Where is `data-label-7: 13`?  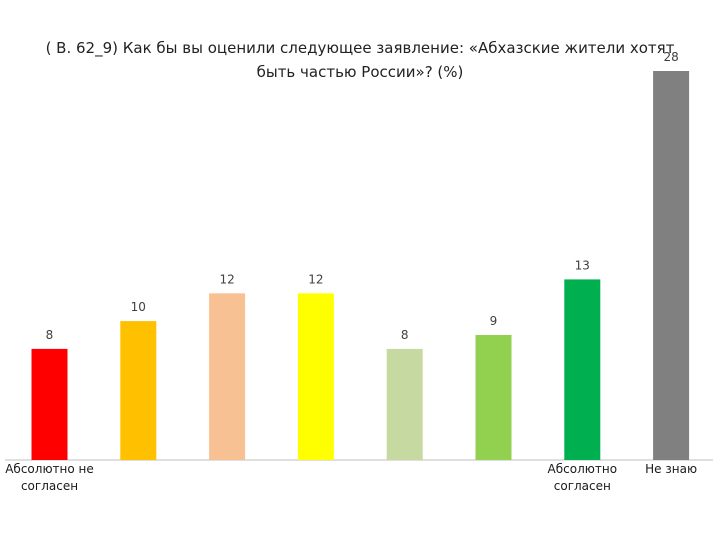 data-label-7: 13 is located at coordinates (582, 265).